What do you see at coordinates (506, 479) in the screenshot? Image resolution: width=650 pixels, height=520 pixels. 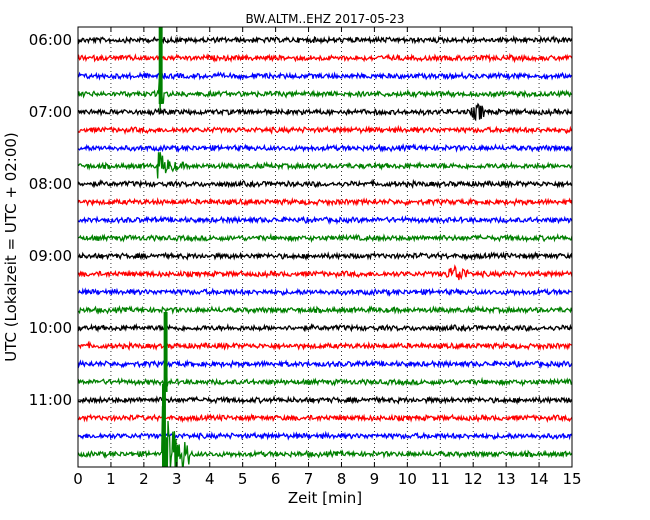 I see `x-tick-label: 13` at bounding box center [506, 479].